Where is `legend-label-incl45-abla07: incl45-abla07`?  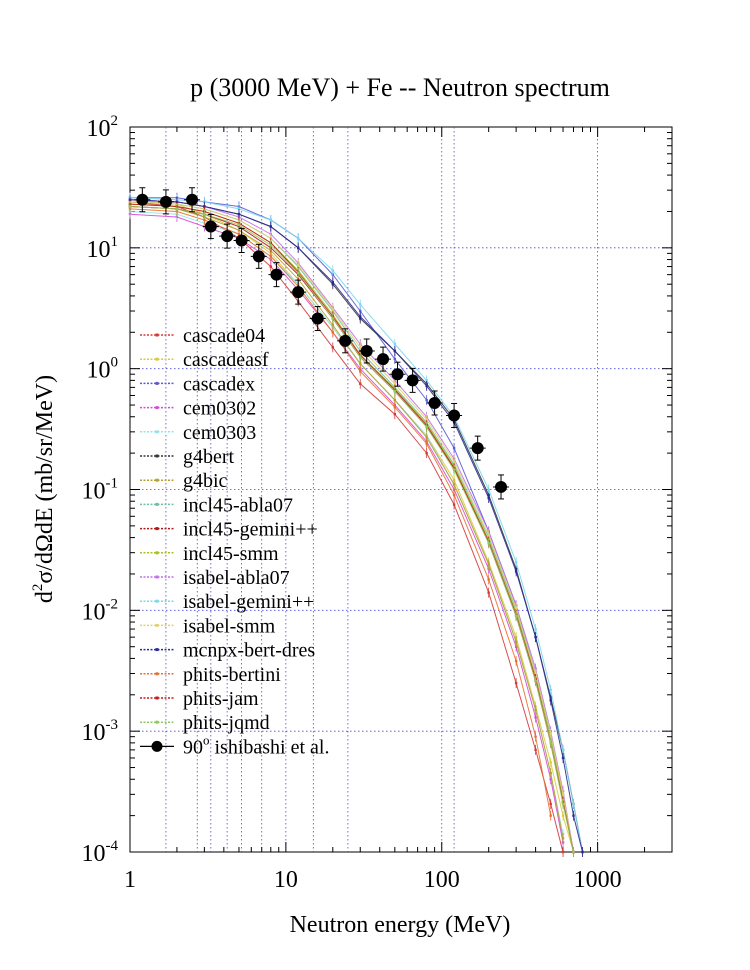
legend-label-incl45-abla07: incl45-abla07 is located at coordinates (238, 505).